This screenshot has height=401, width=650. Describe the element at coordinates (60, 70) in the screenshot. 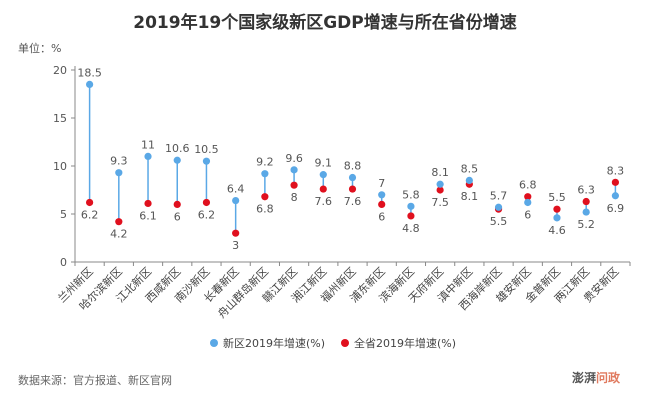

I see `y-tick-label-4: 20` at that location.